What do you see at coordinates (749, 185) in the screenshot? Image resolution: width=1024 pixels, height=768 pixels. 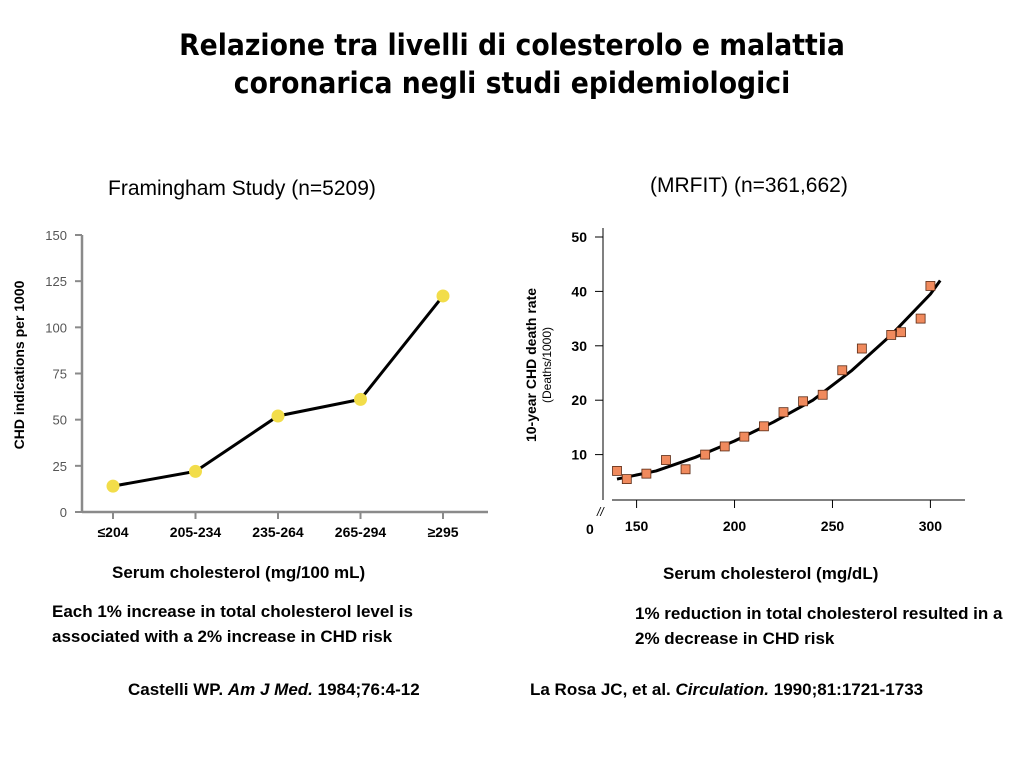 I see `mrfit-chart-title: (MRFIT) (n=361,662)` at bounding box center [749, 185].